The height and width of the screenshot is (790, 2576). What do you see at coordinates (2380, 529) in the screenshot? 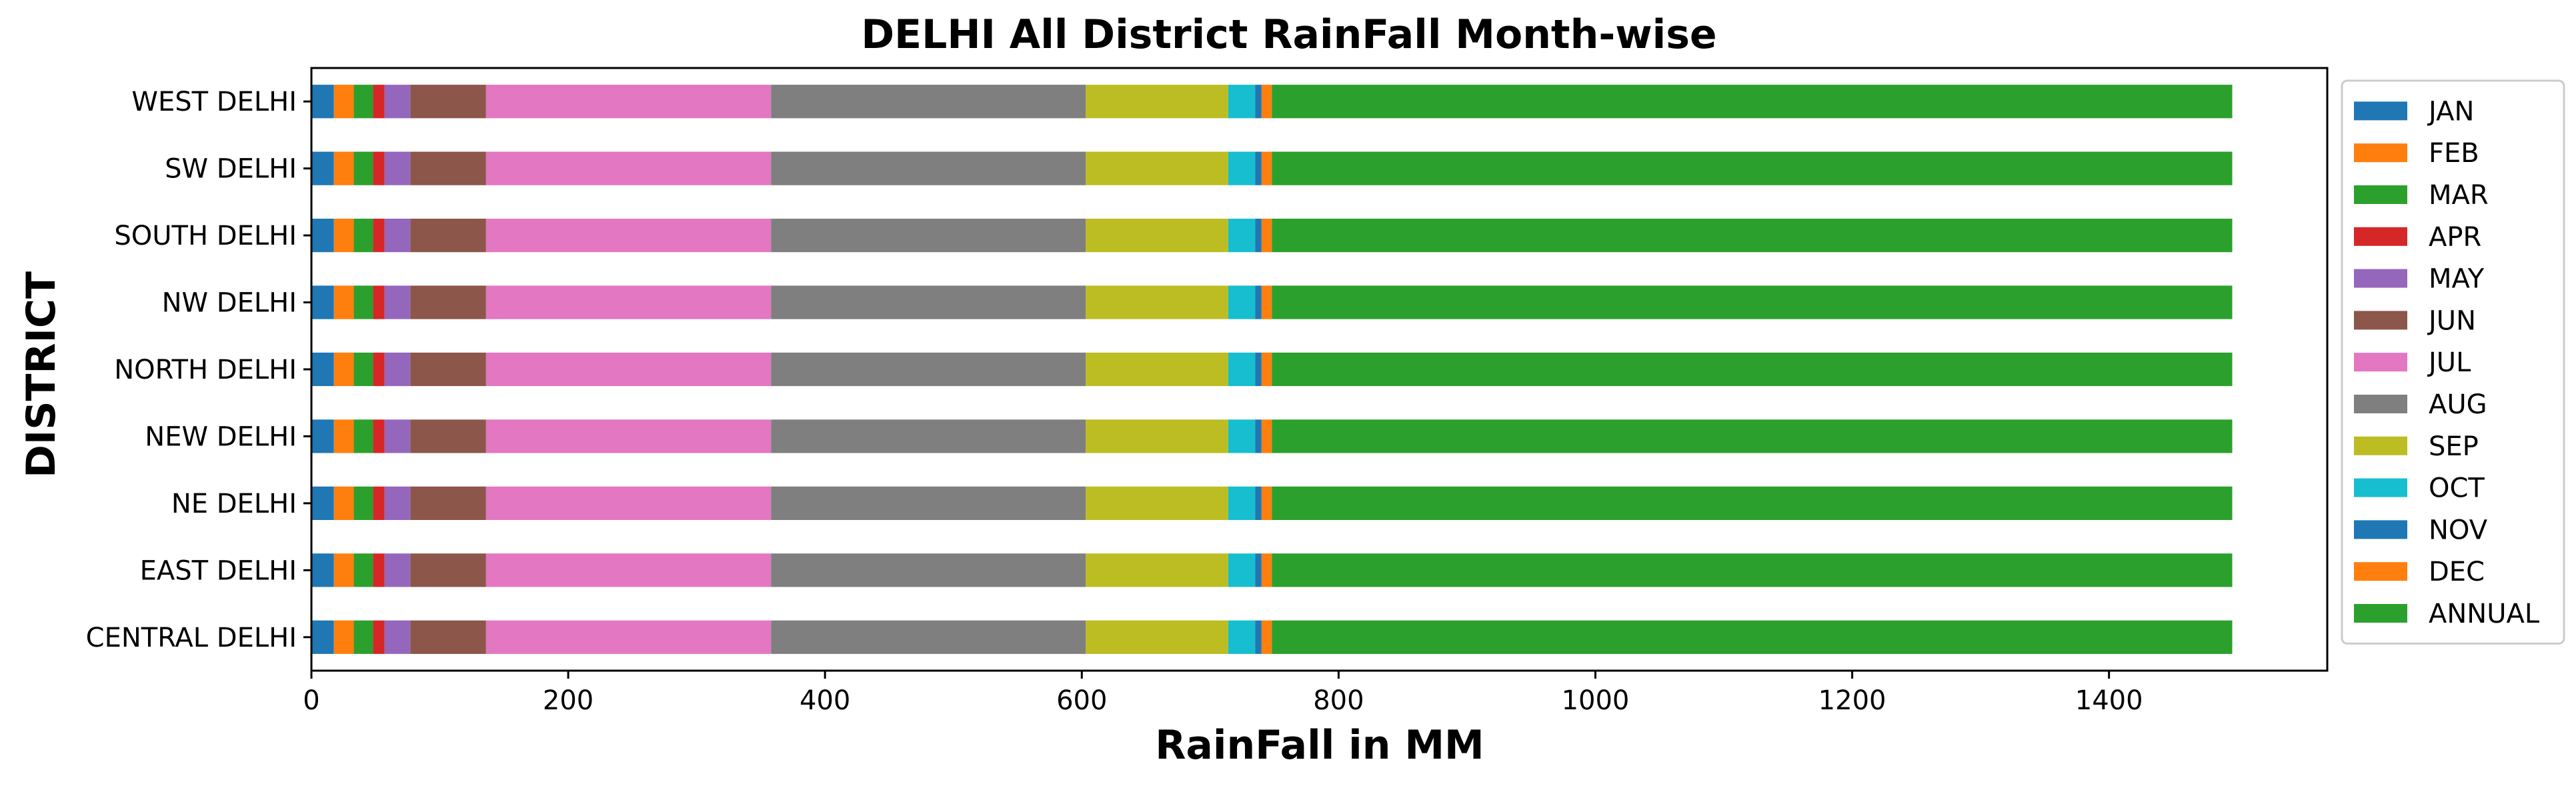
I see `legend-swatch-nov` at bounding box center [2380, 529].